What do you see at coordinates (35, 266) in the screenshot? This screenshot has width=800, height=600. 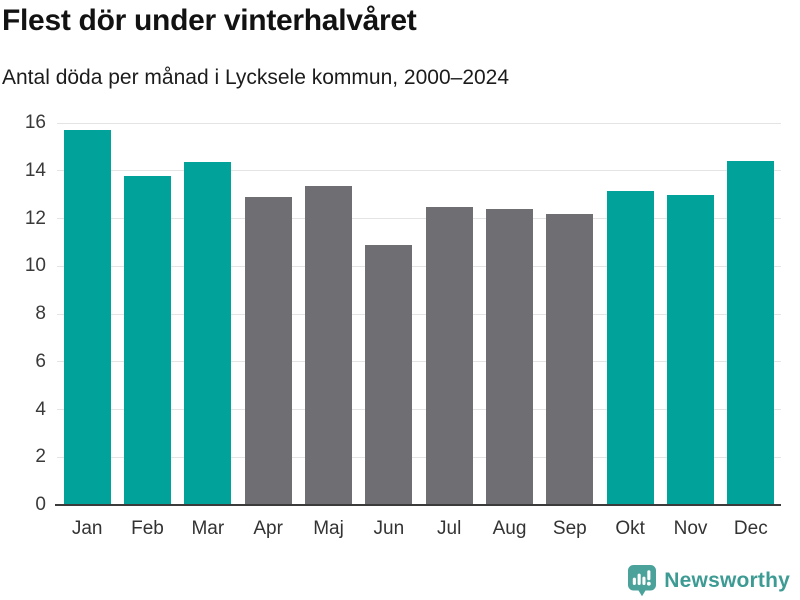 I see `y-tick-label-10: 10` at bounding box center [35, 266].